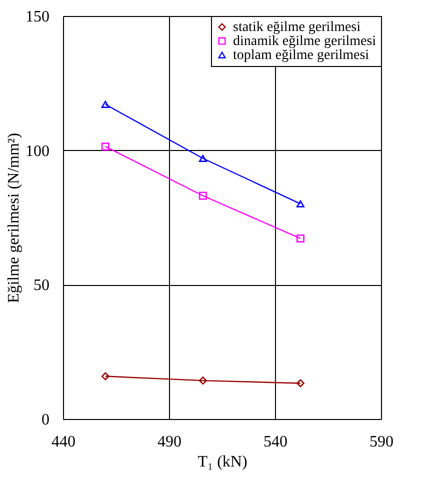  I want to click on y-tick-label: 150, so click(38, 17).